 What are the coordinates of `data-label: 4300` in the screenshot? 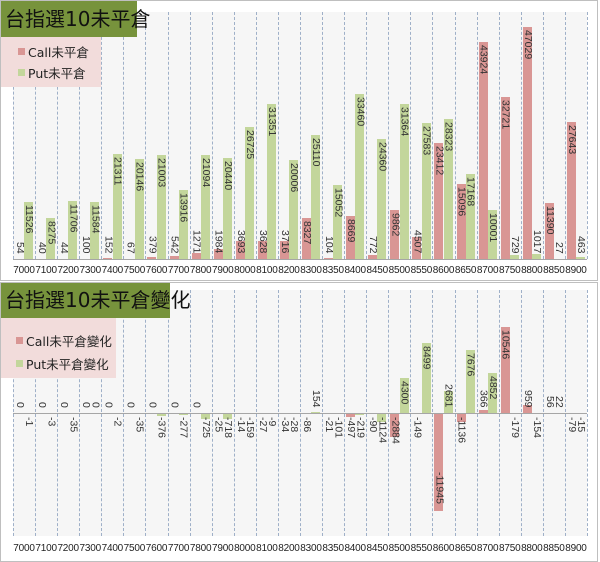 It's located at (404, 392).